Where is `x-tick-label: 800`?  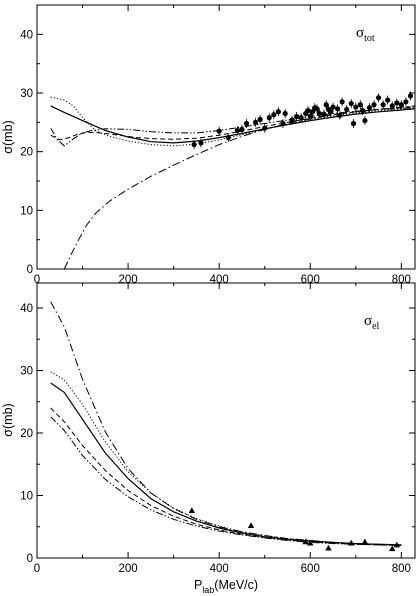
x-tick-label: 800 is located at coordinates (401, 569).